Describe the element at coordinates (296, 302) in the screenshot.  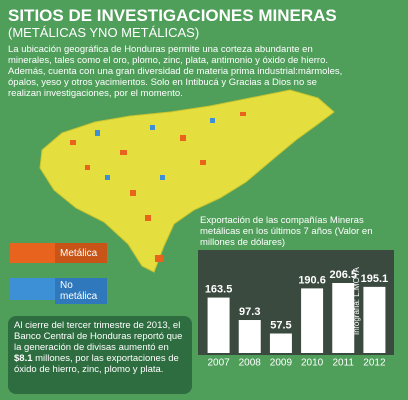
I see `chart-background` at that location.